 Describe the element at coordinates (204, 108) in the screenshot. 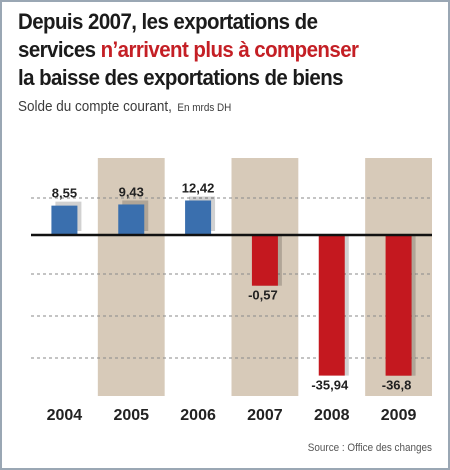

I see `unit-label: En mrds DH` at that location.